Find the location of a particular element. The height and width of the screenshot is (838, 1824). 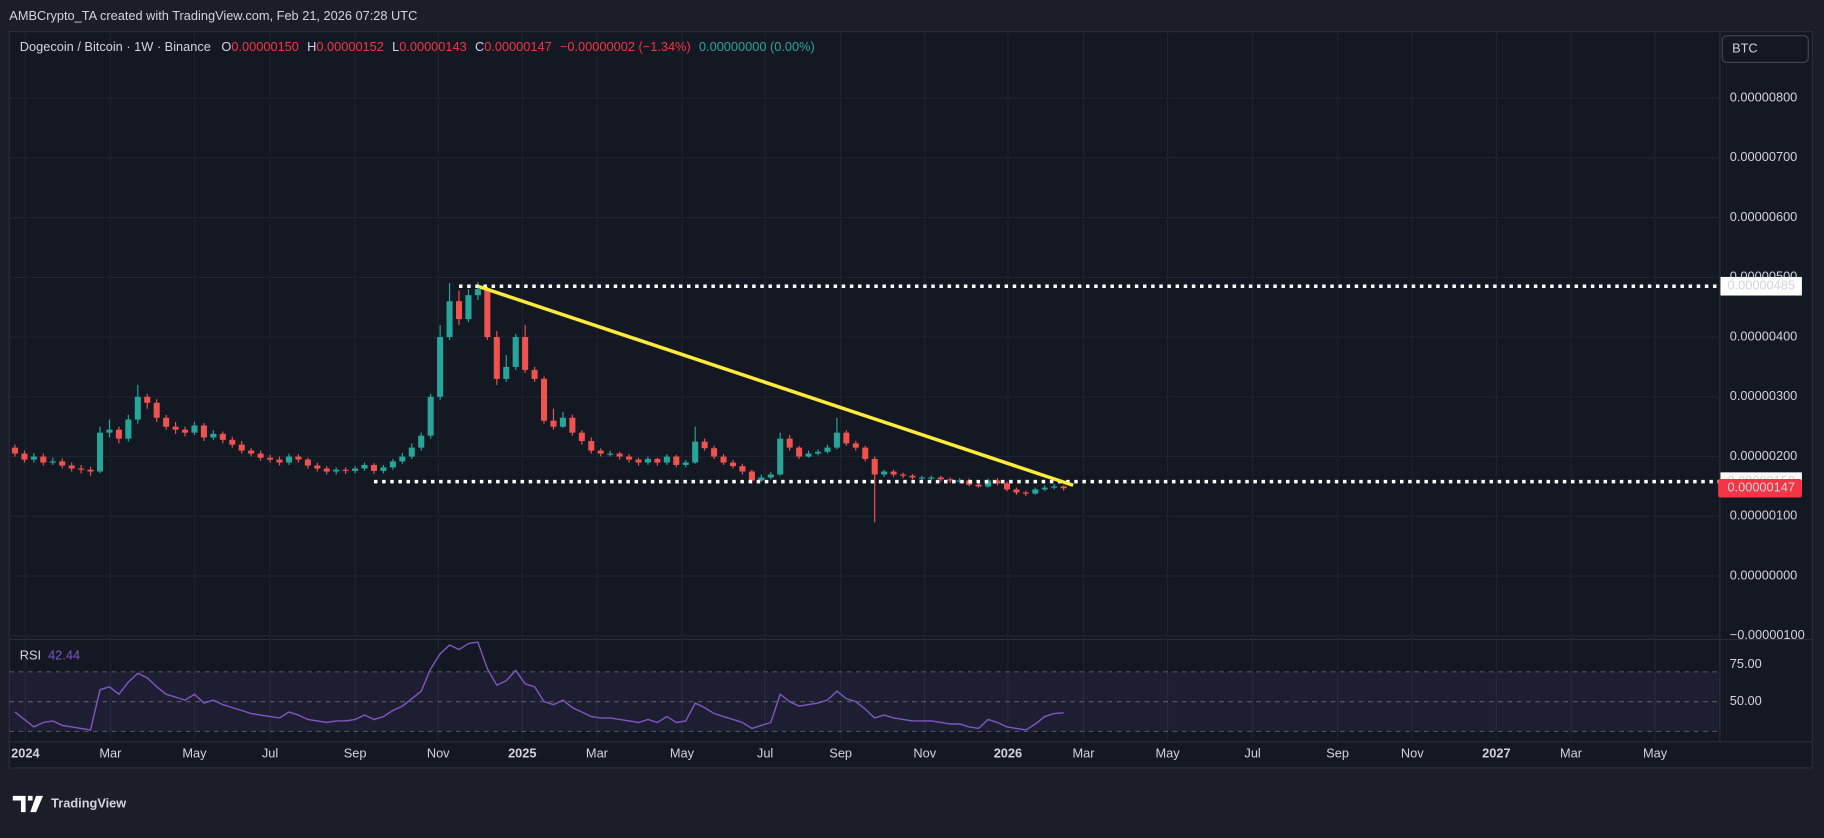

rsi-value: 42.44 is located at coordinates (64, 655).